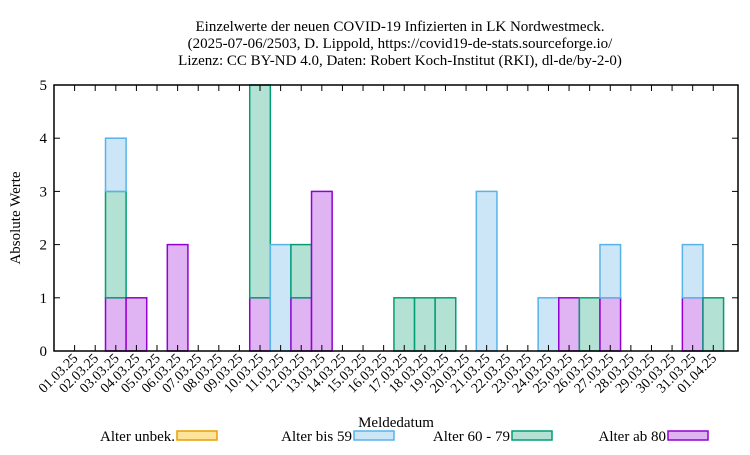 This screenshot has height=455, width=750. Describe the element at coordinates (44, 139) in the screenshot. I see `y-tick-label: 4` at that location.